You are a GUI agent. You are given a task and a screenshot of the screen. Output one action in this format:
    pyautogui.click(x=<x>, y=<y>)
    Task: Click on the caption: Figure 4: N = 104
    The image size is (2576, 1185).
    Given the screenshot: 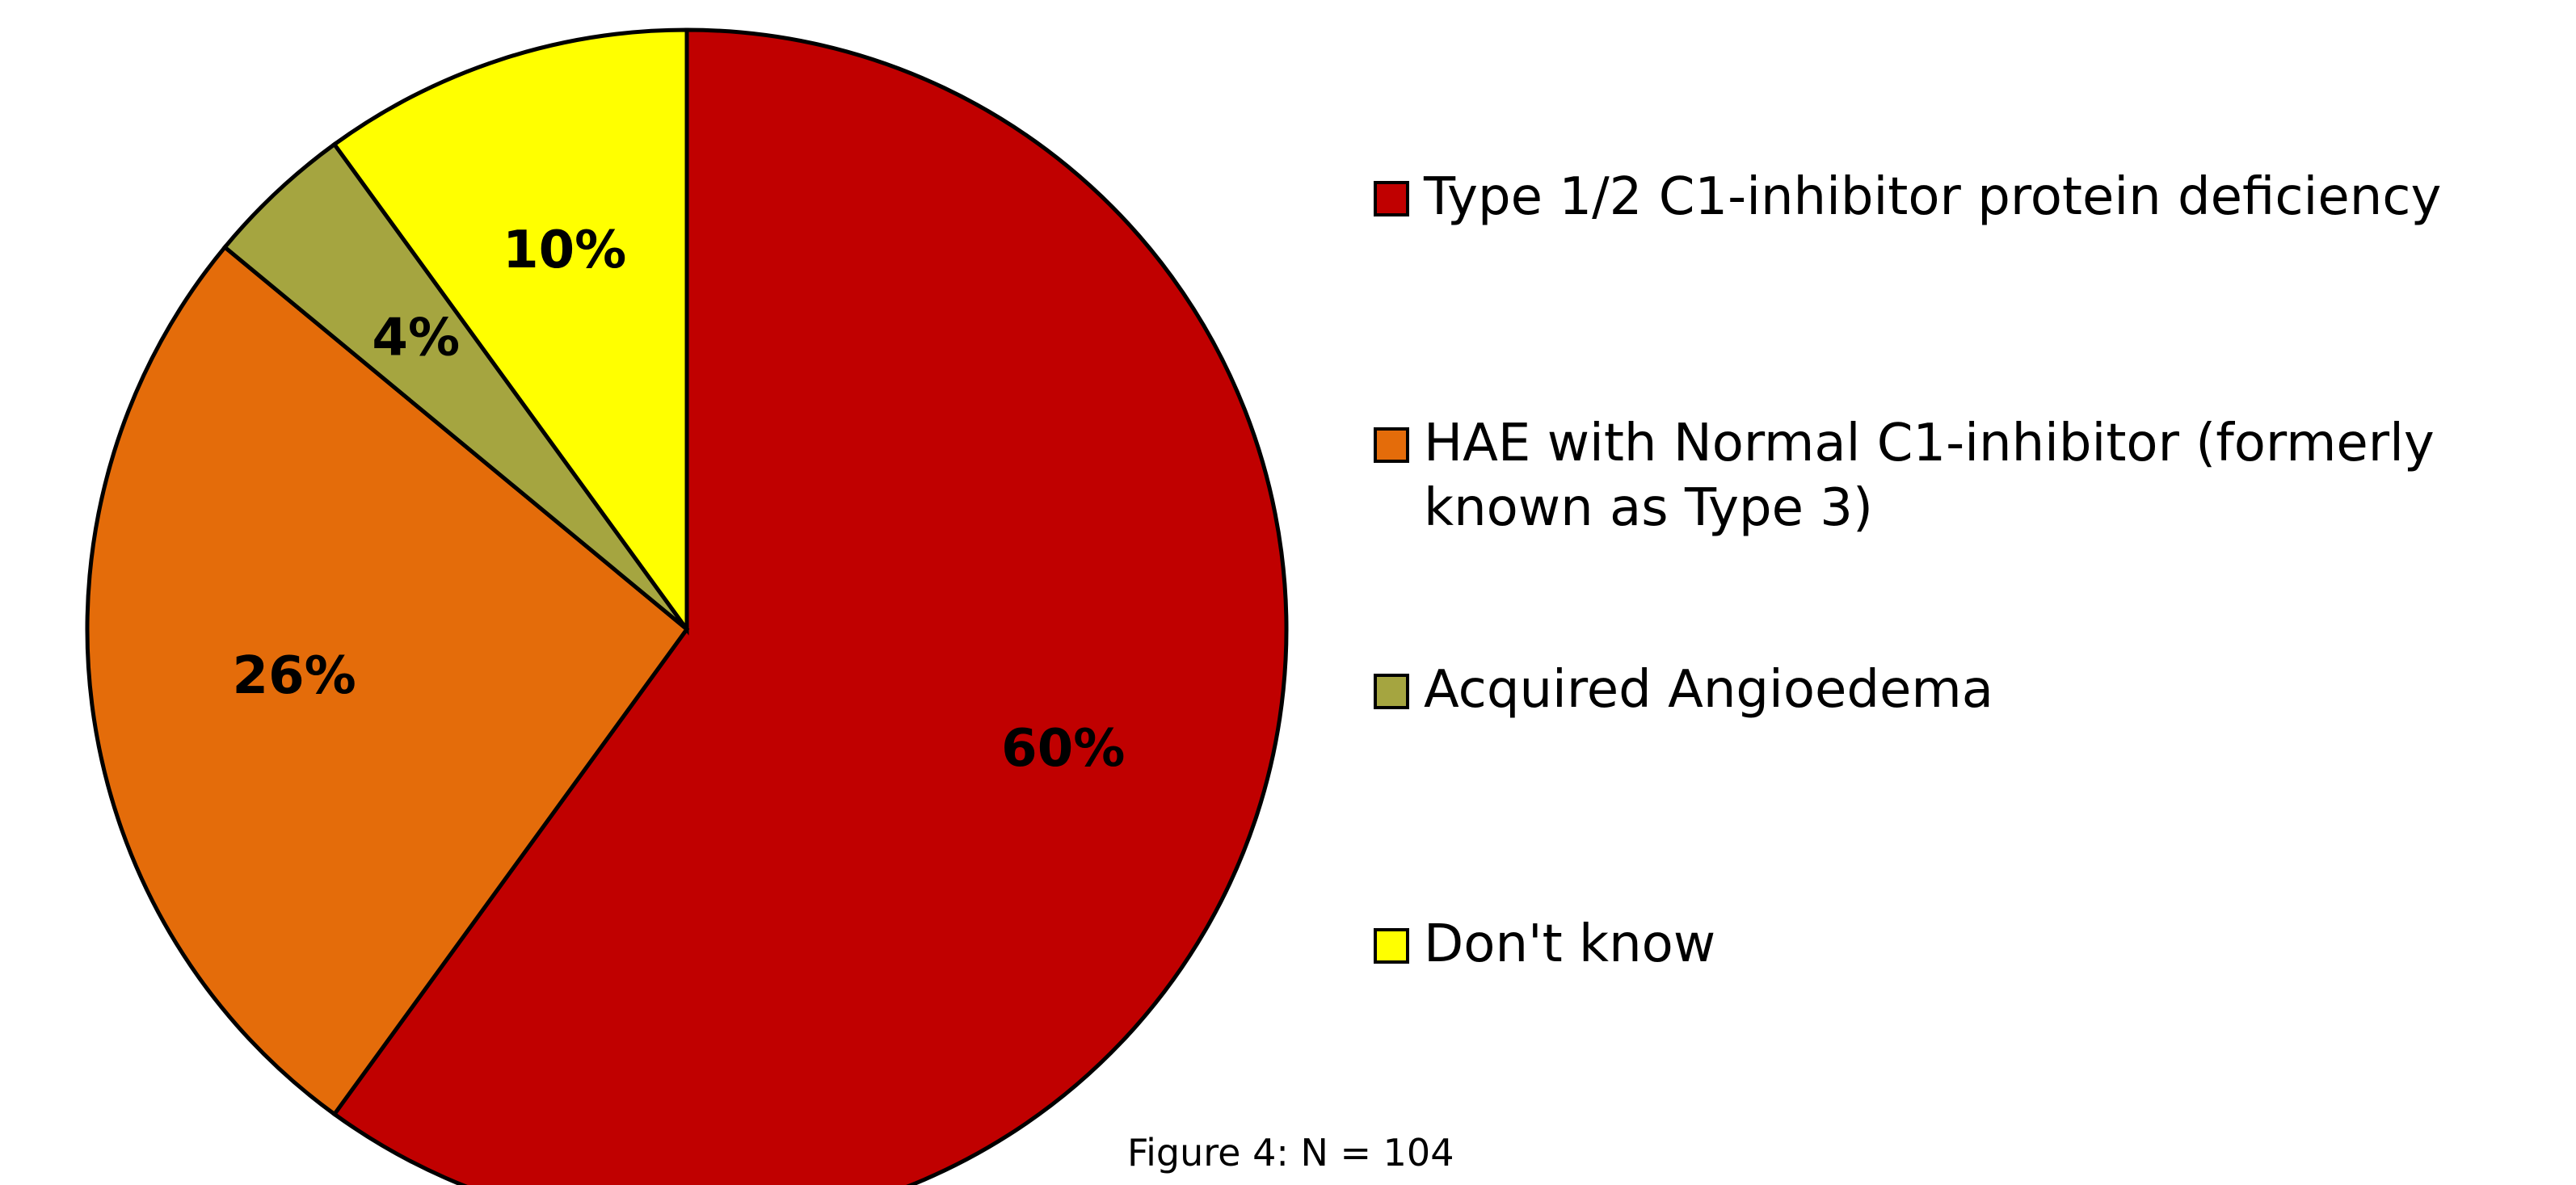 What is the action you would take?
    pyautogui.click(x=1290, y=1152)
    